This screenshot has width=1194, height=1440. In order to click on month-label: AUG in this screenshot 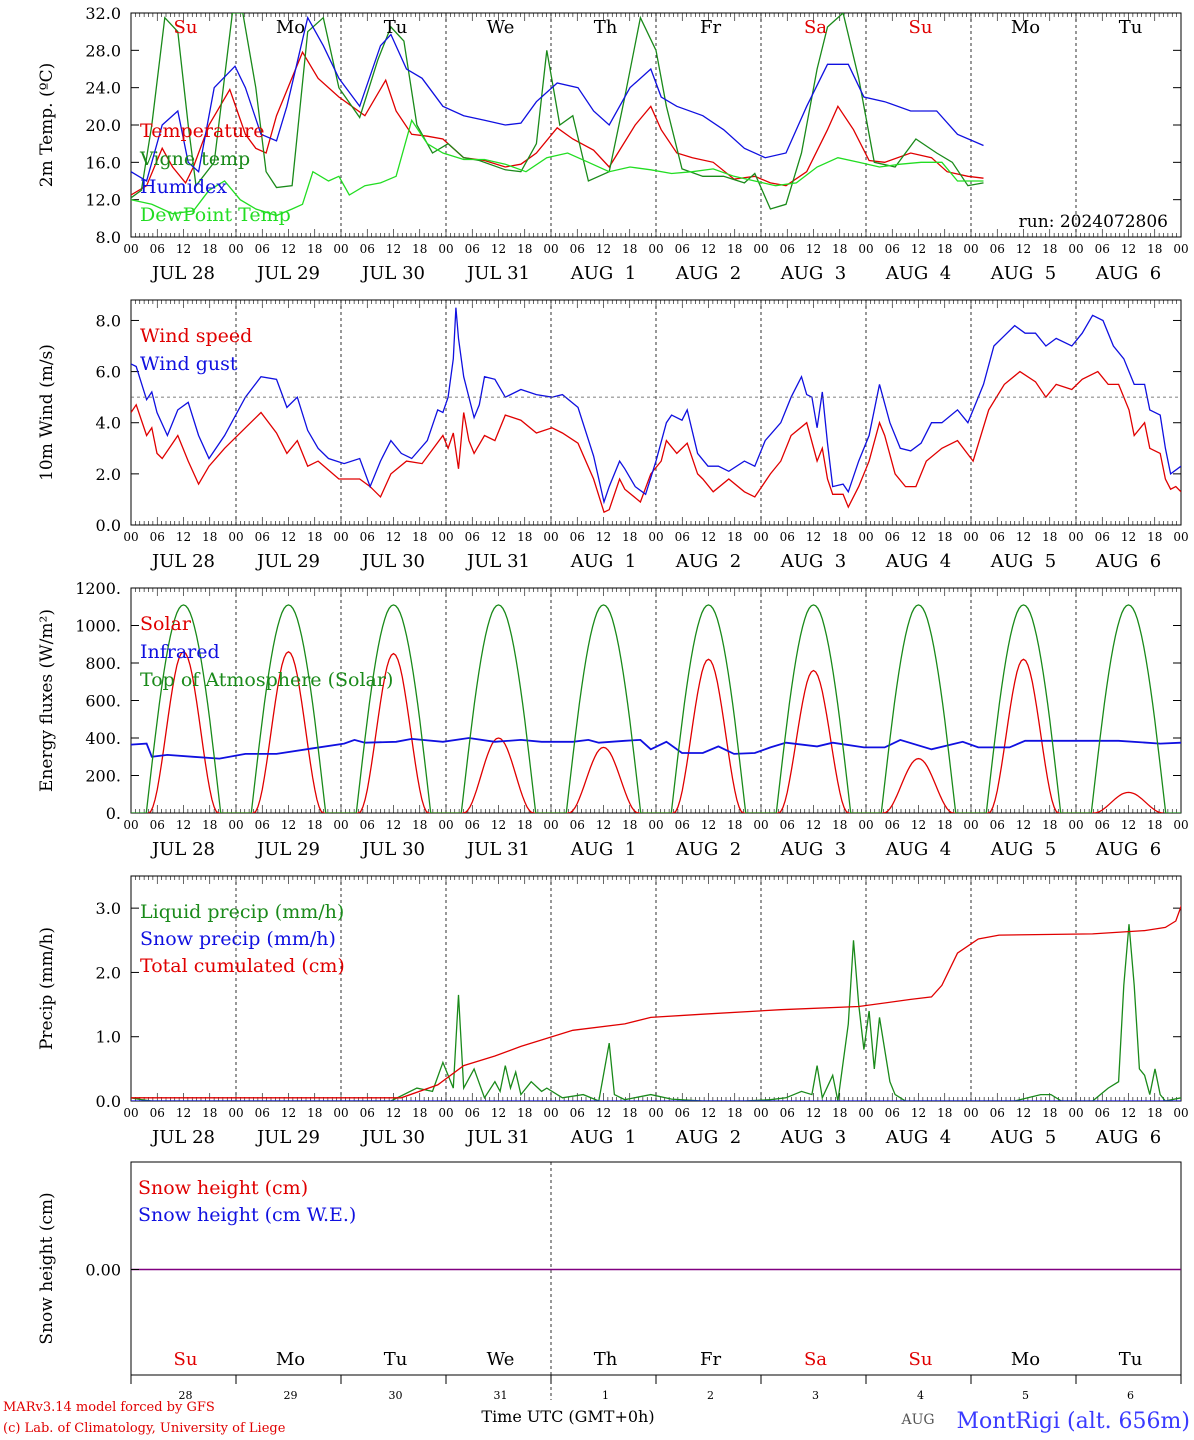, I will do `click(917, 1420)`.